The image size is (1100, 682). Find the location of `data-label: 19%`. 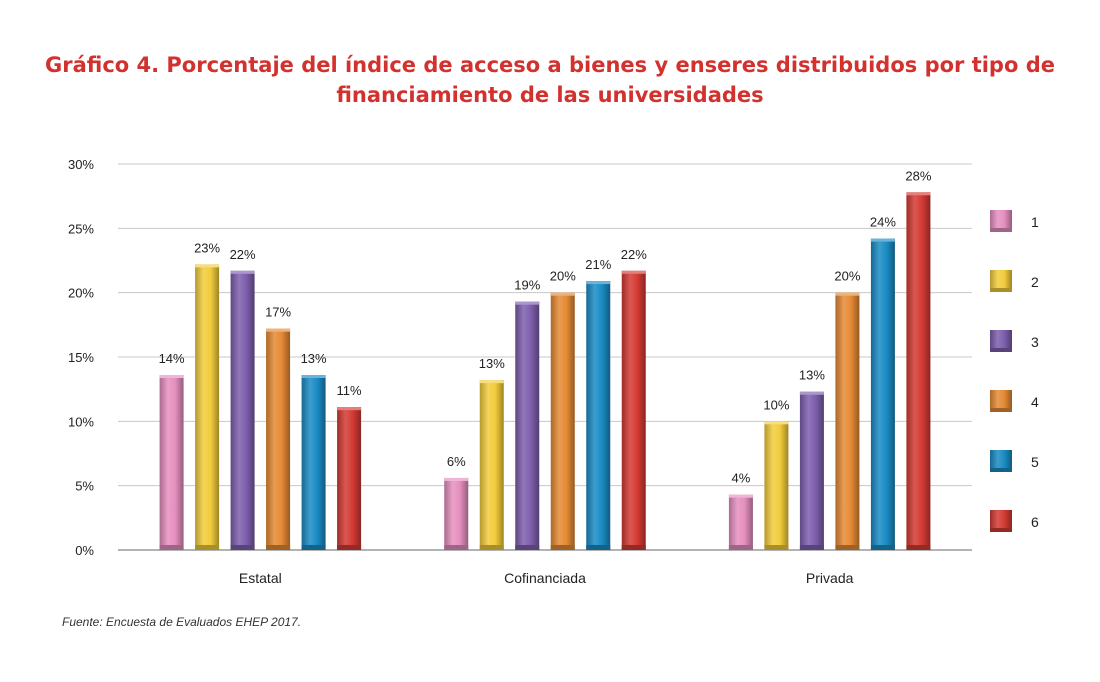

data-label: 19% is located at coordinates (527, 285).